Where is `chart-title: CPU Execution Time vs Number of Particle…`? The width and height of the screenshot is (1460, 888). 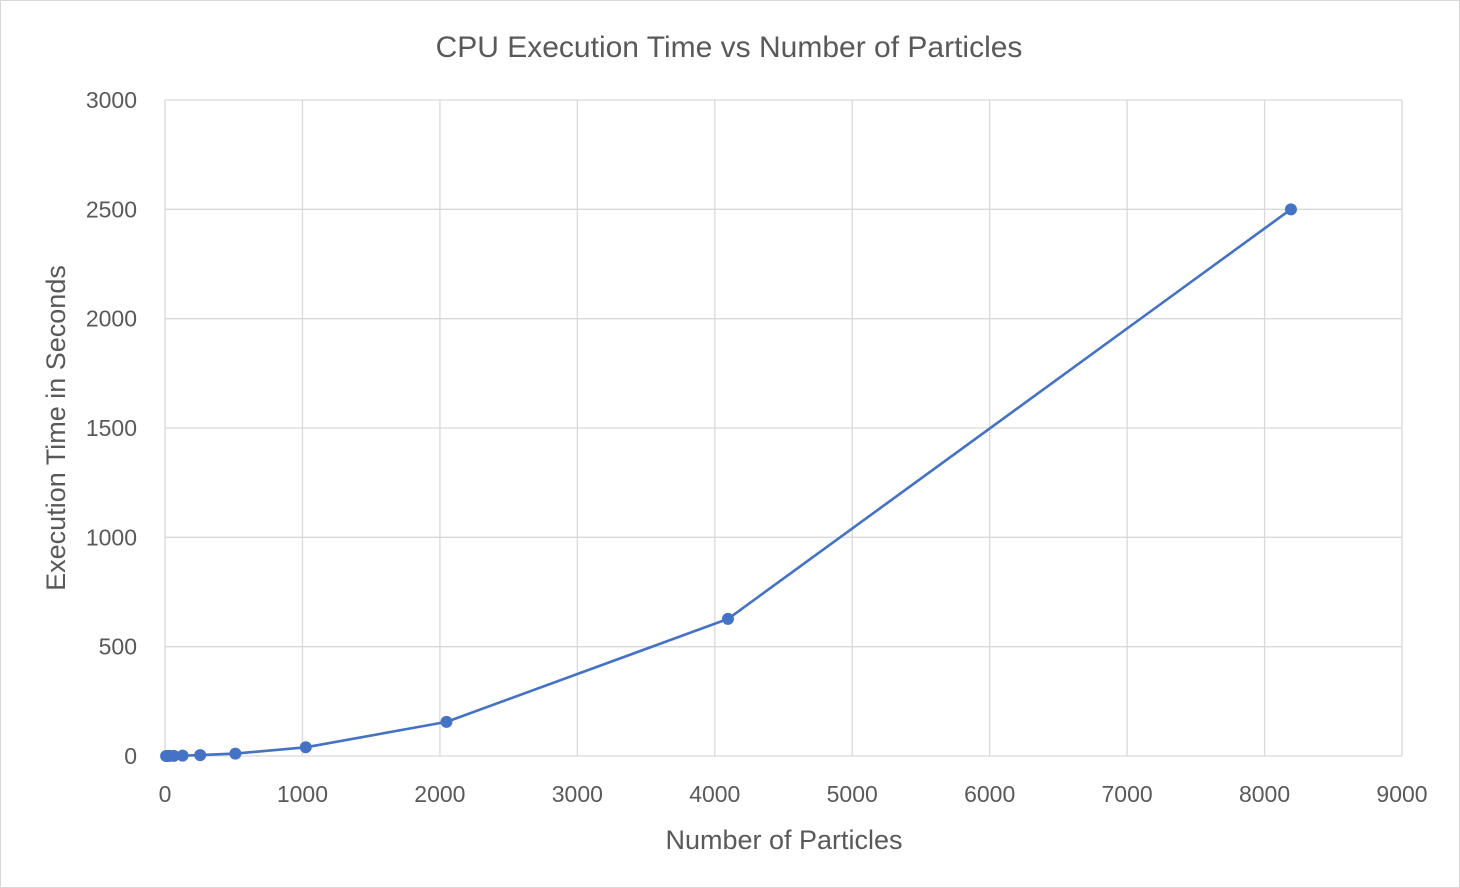 chart-title: CPU Execution Time vs Number of Particle… is located at coordinates (729, 47).